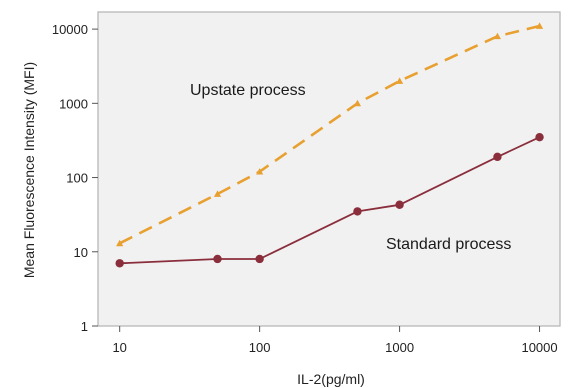  Describe the element at coordinates (399, 347) in the screenshot. I see `x-tick-label: 1000` at that location.